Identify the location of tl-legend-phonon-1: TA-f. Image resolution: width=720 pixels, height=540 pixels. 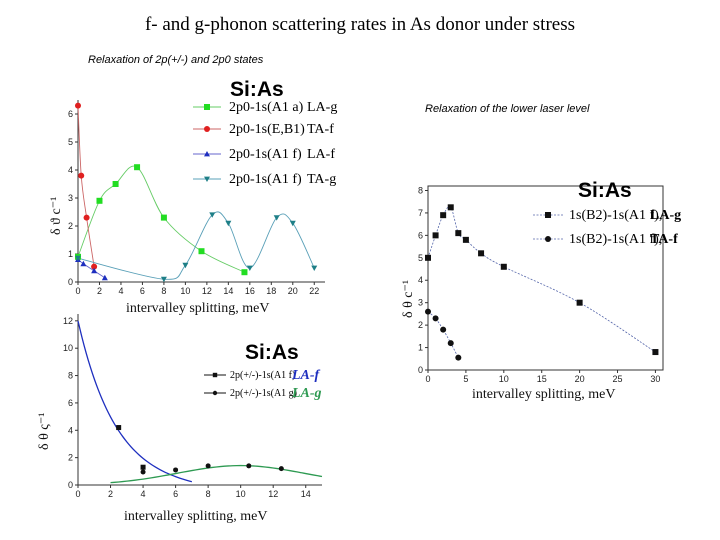
(320, 129).